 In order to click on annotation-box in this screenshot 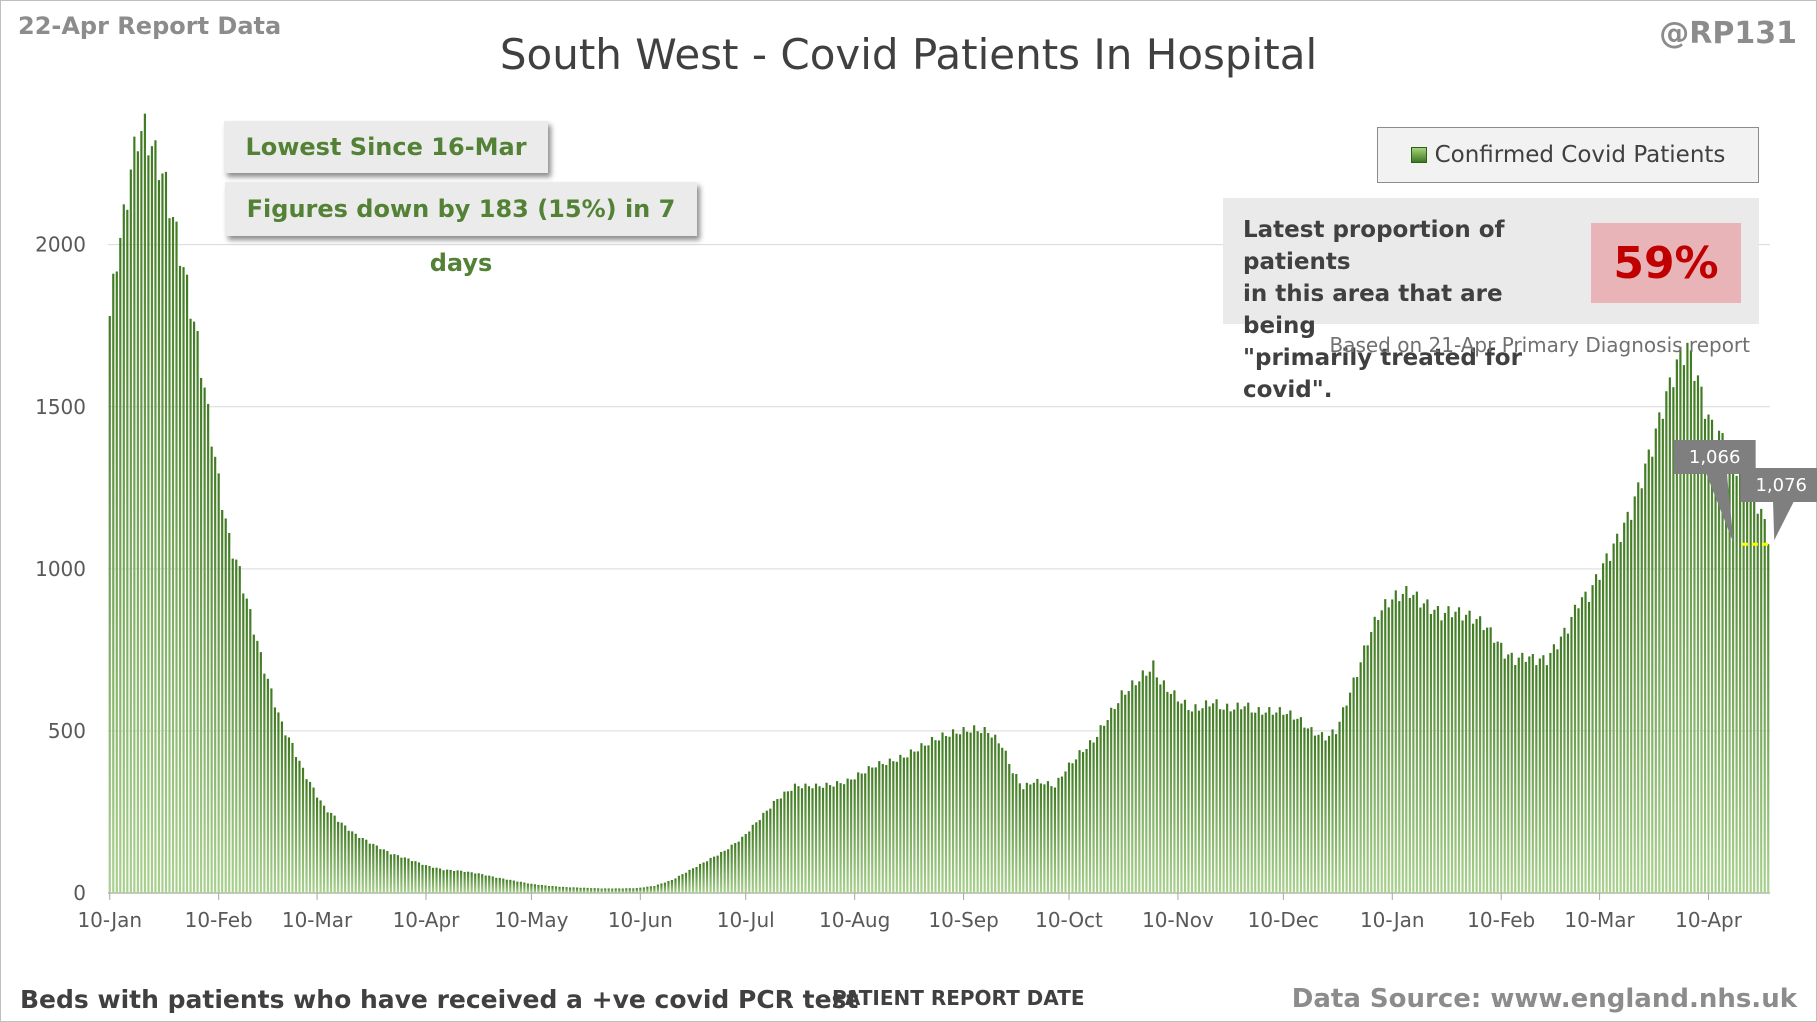, I will do `click(1778, 504)`.